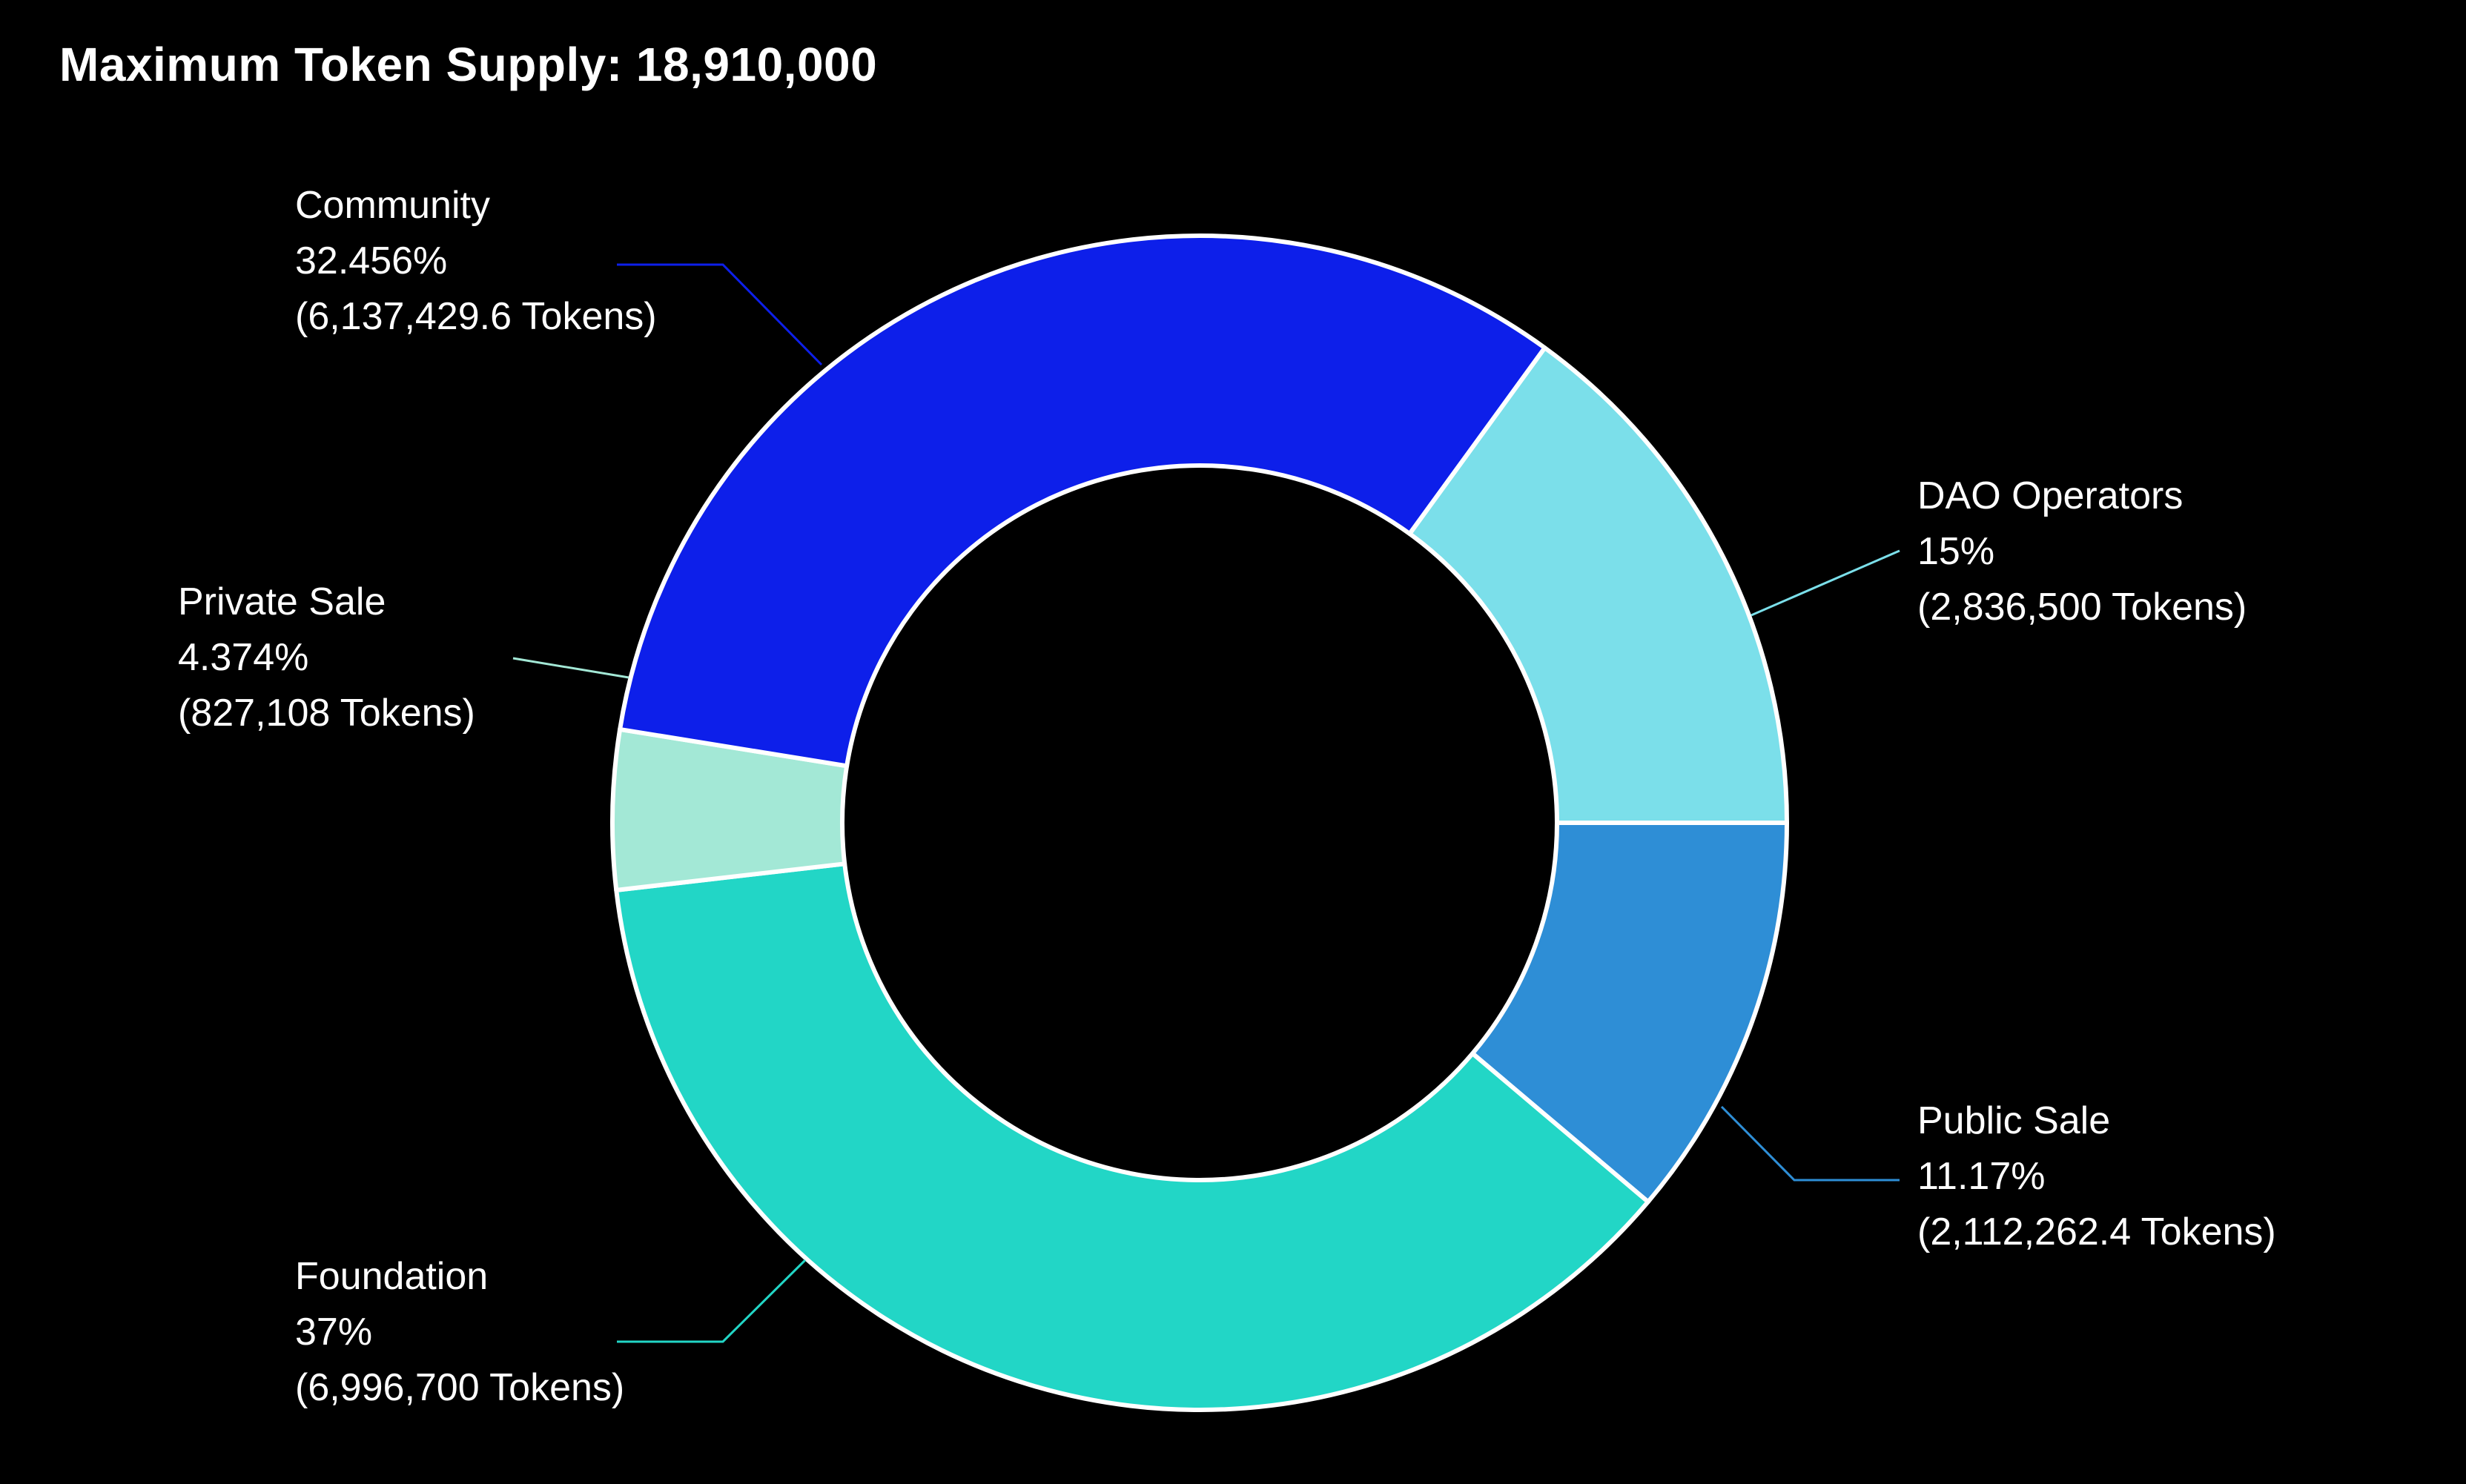  I want to click on slice-percent: 4.374%, so click(243, 657).